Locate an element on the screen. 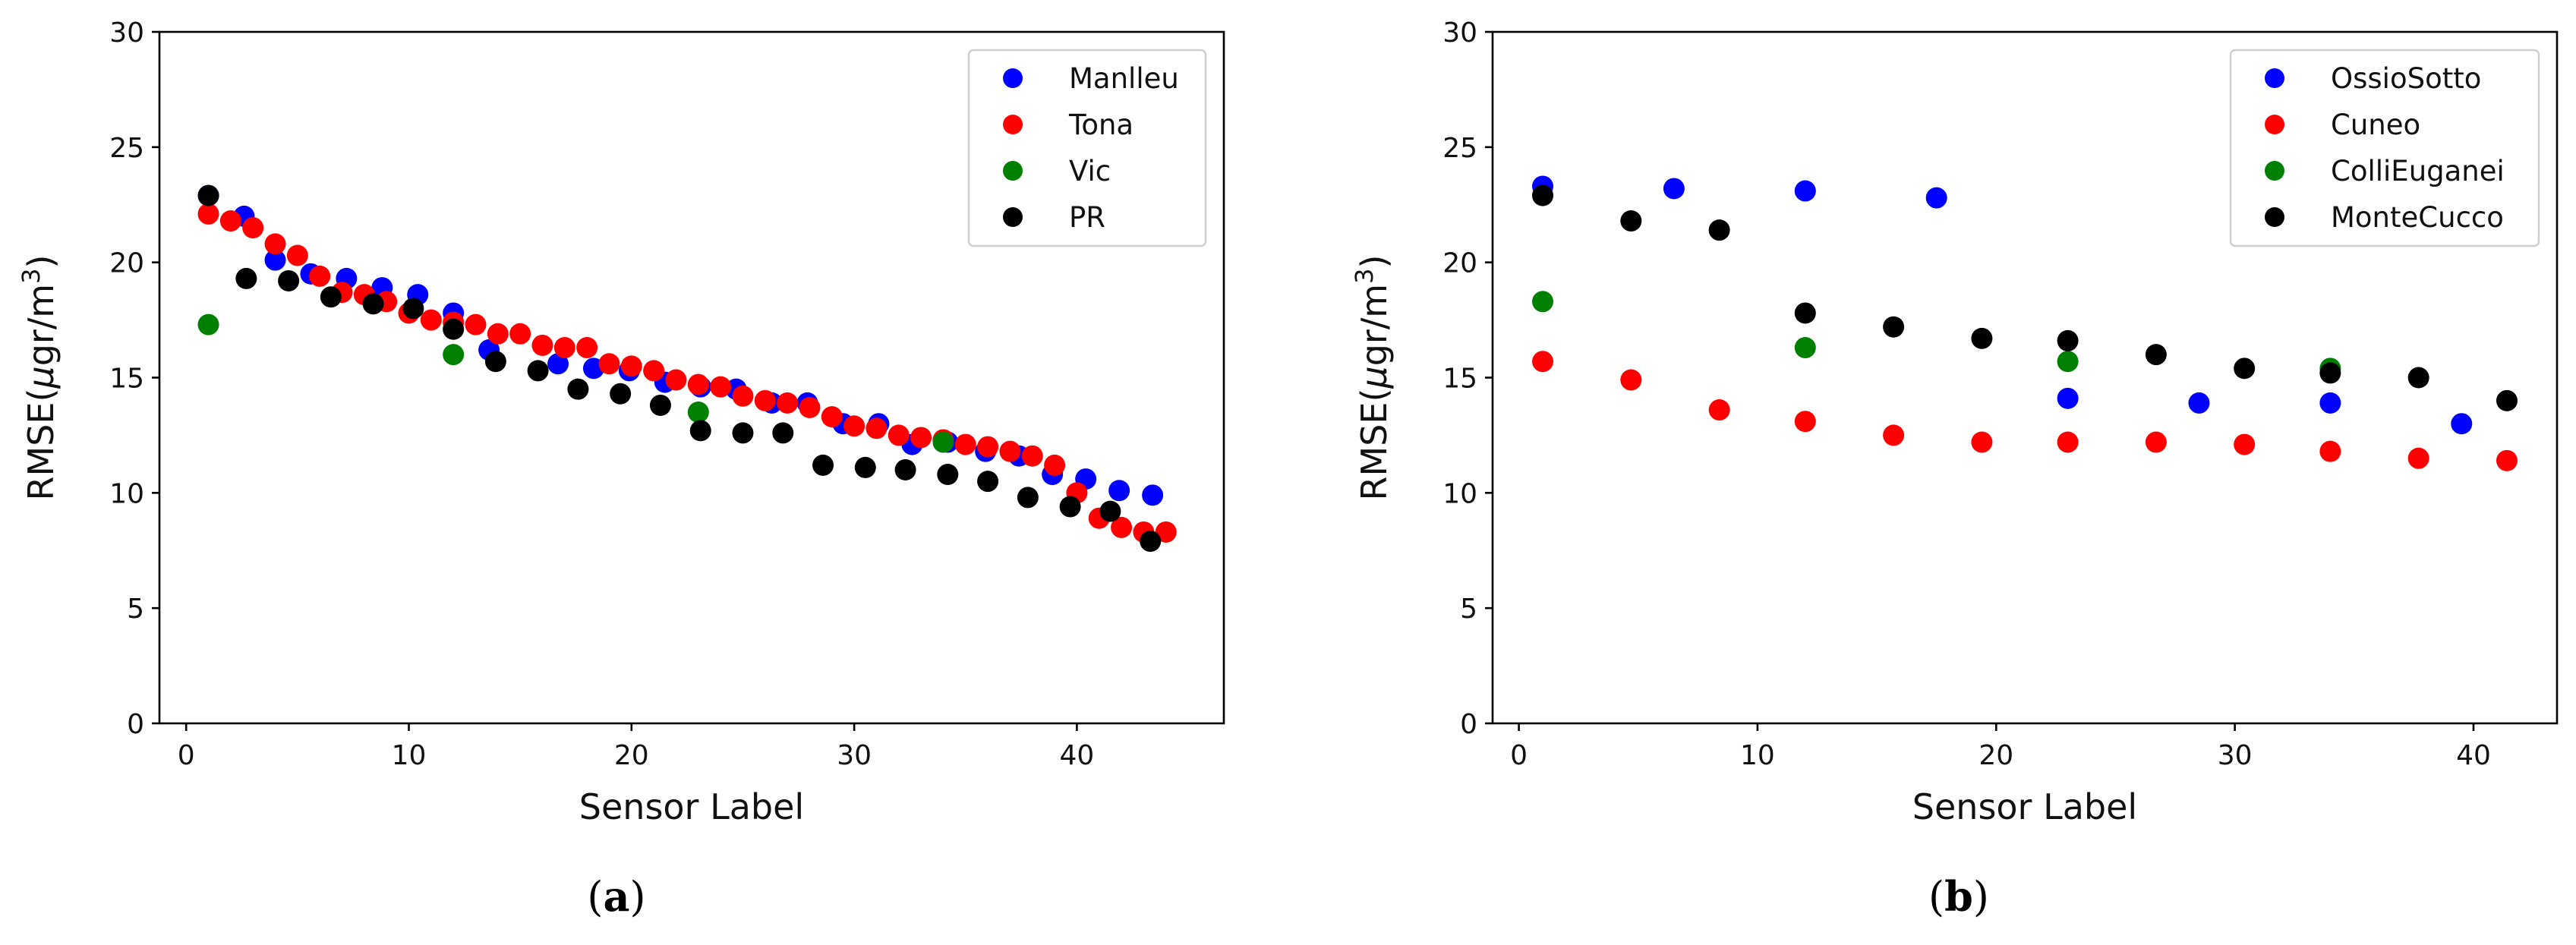  legend-marker-cuneo is located at coordinates (2274, 124).